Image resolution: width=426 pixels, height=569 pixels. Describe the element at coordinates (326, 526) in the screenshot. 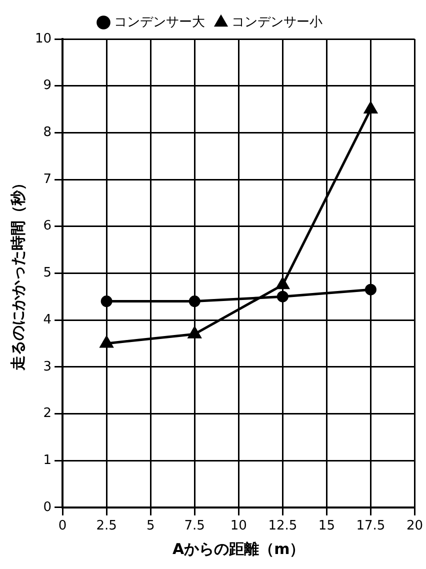

I see `x-tick-label: 15` at that location.